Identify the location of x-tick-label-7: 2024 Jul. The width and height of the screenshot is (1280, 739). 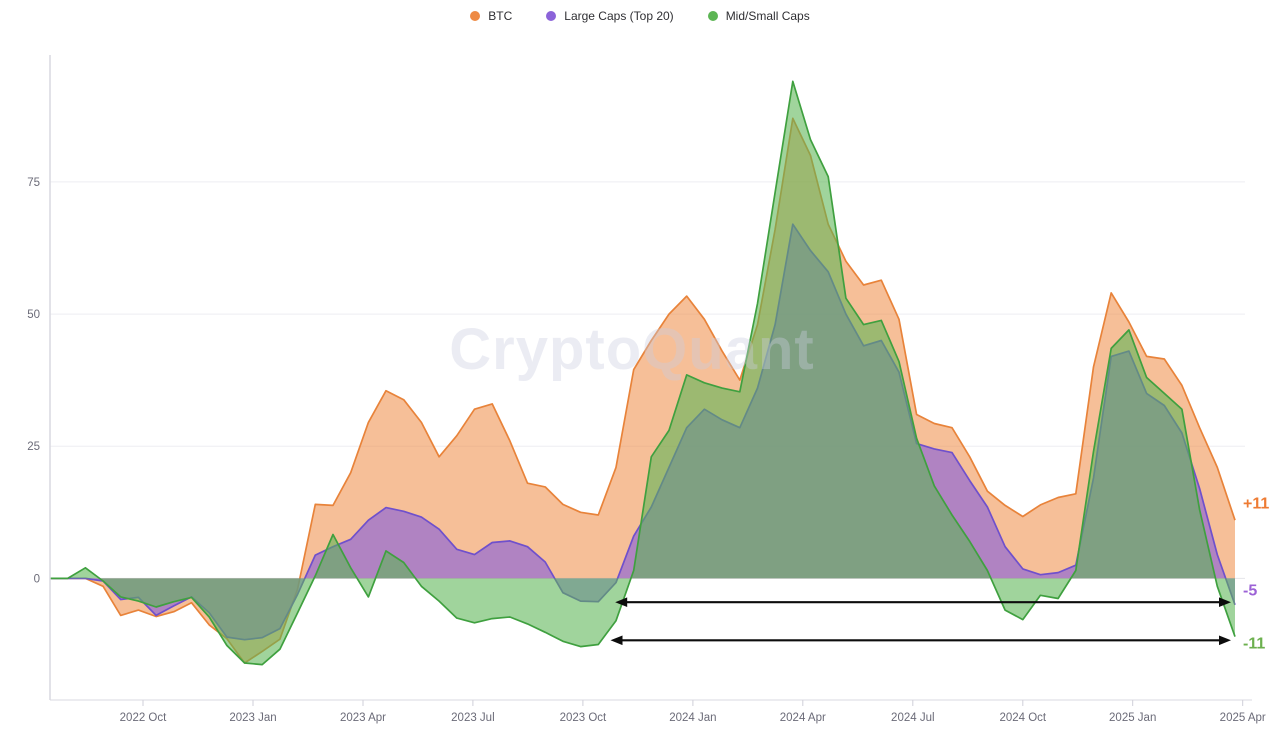
(912, 718).